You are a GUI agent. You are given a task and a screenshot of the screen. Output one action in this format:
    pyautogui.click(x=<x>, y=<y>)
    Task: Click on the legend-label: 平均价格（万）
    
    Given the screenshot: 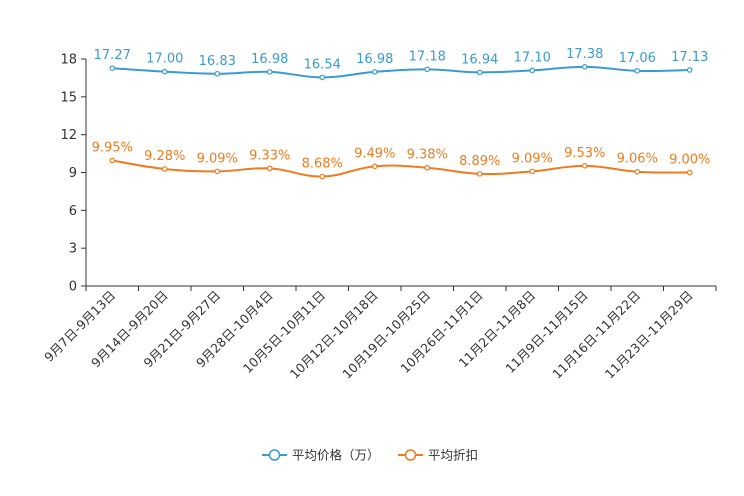 What is the action you would take?
    pyautogui.click(x=336, y=455)
    